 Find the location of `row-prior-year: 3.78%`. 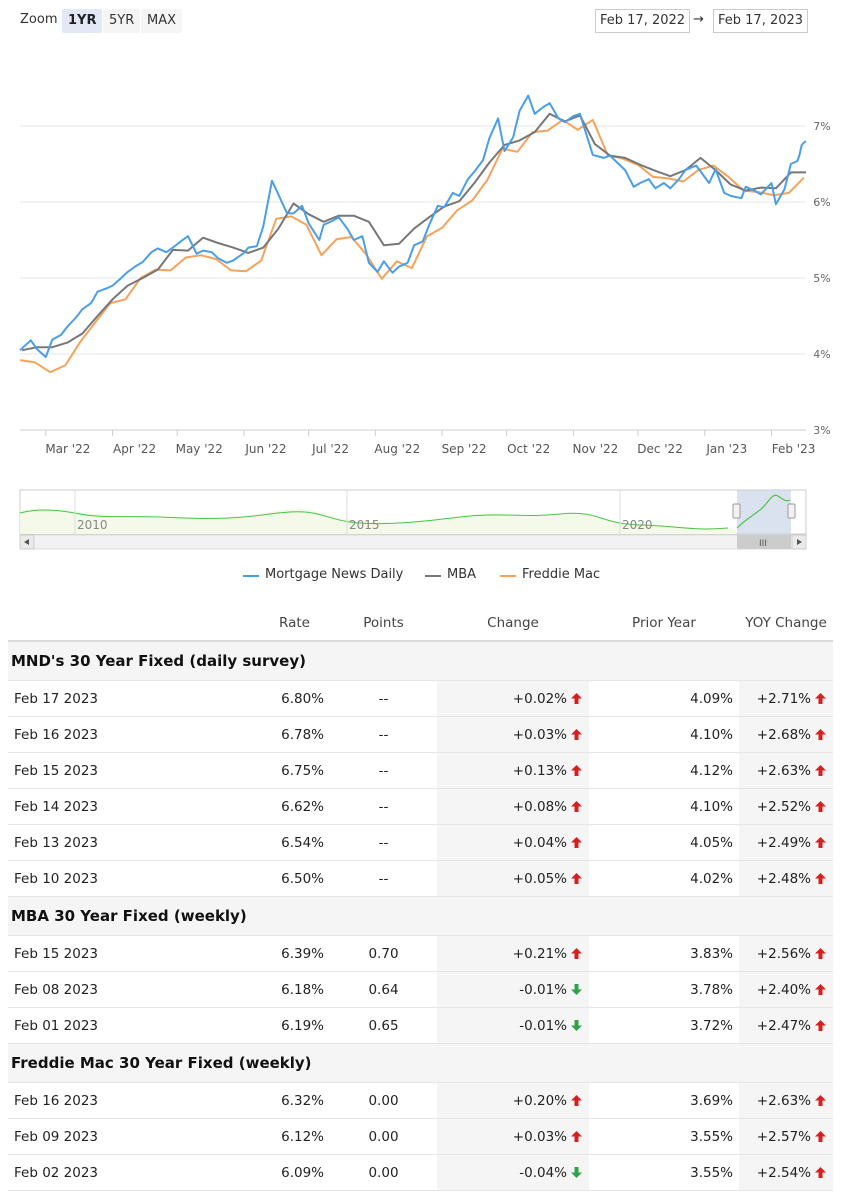

row-prior-year: 3.78% is located at coordinates (664, 989).